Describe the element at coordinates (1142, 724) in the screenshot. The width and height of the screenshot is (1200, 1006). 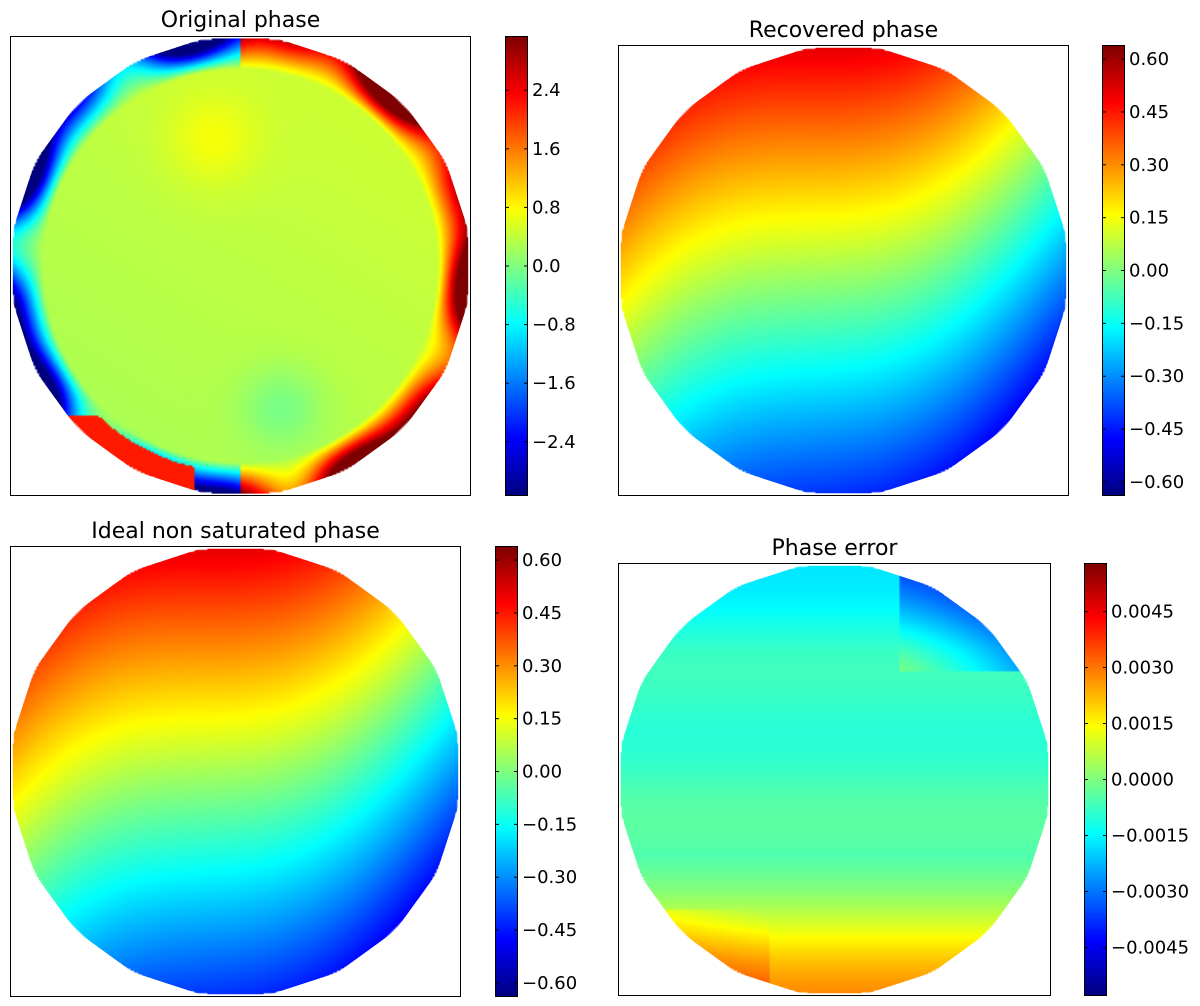
I see `phase-error-colorbar-tick-label: 0.0015` at that location.